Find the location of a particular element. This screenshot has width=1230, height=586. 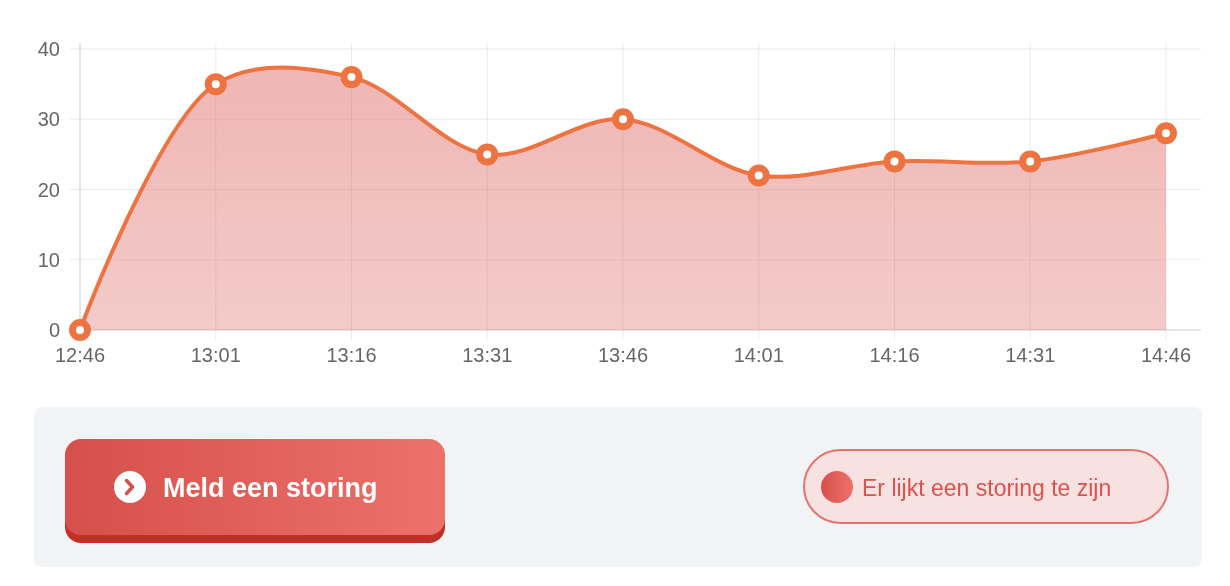

x-tick-label: 13:01 is located at coordinates (215, 355).